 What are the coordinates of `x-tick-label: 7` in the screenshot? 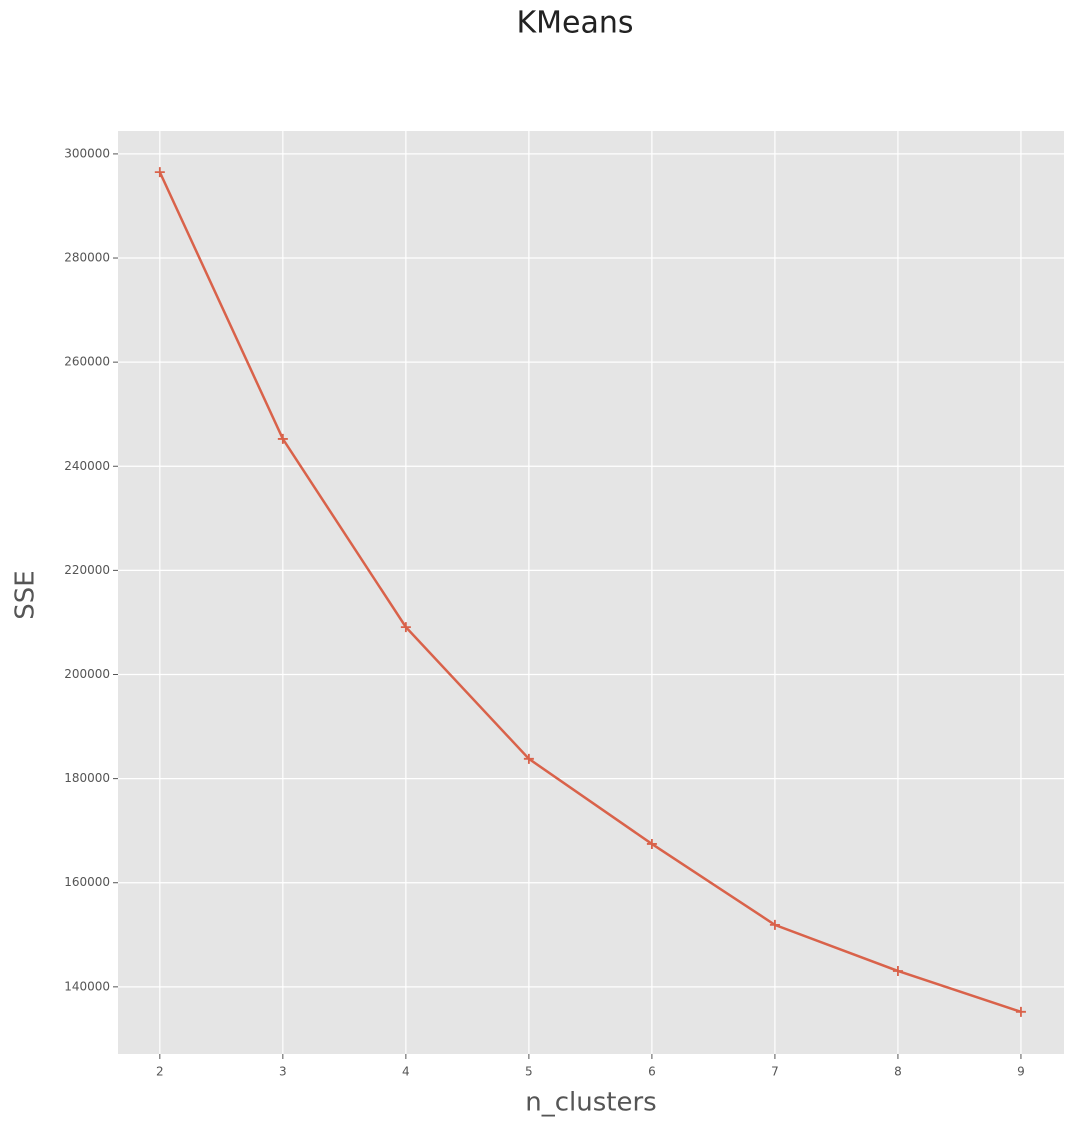 It's located at (775, 1072).